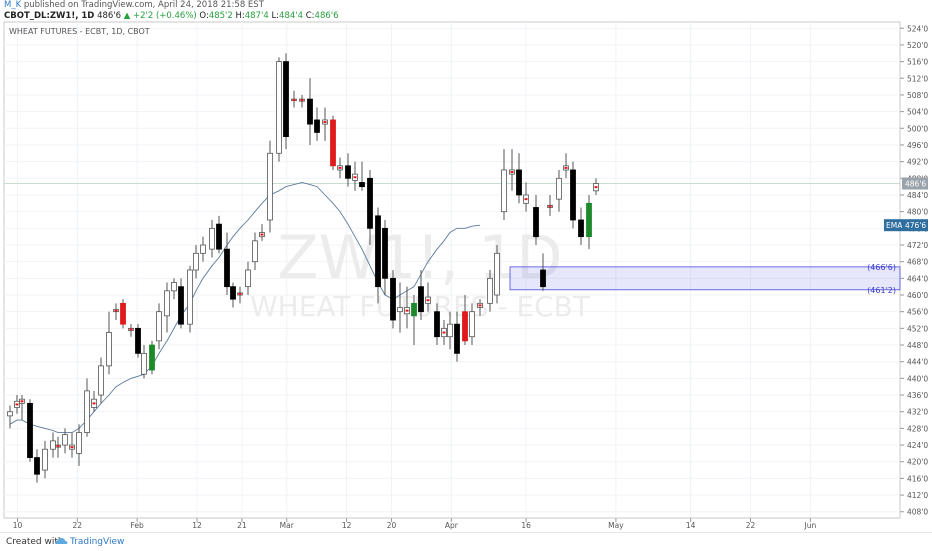  What do you see at coordinates (240, 16) in the screenshot?
I see `high-label: H:` at bounding box center [240, 16].